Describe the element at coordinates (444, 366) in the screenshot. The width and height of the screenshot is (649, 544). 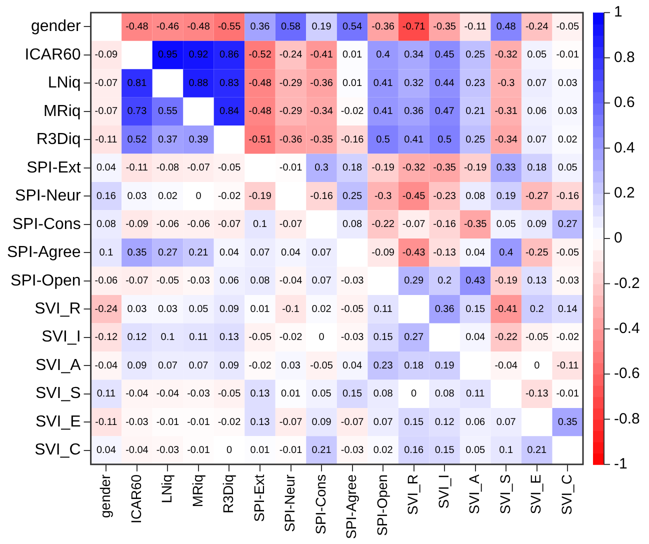
I see `data-label: 0.19` at that location.